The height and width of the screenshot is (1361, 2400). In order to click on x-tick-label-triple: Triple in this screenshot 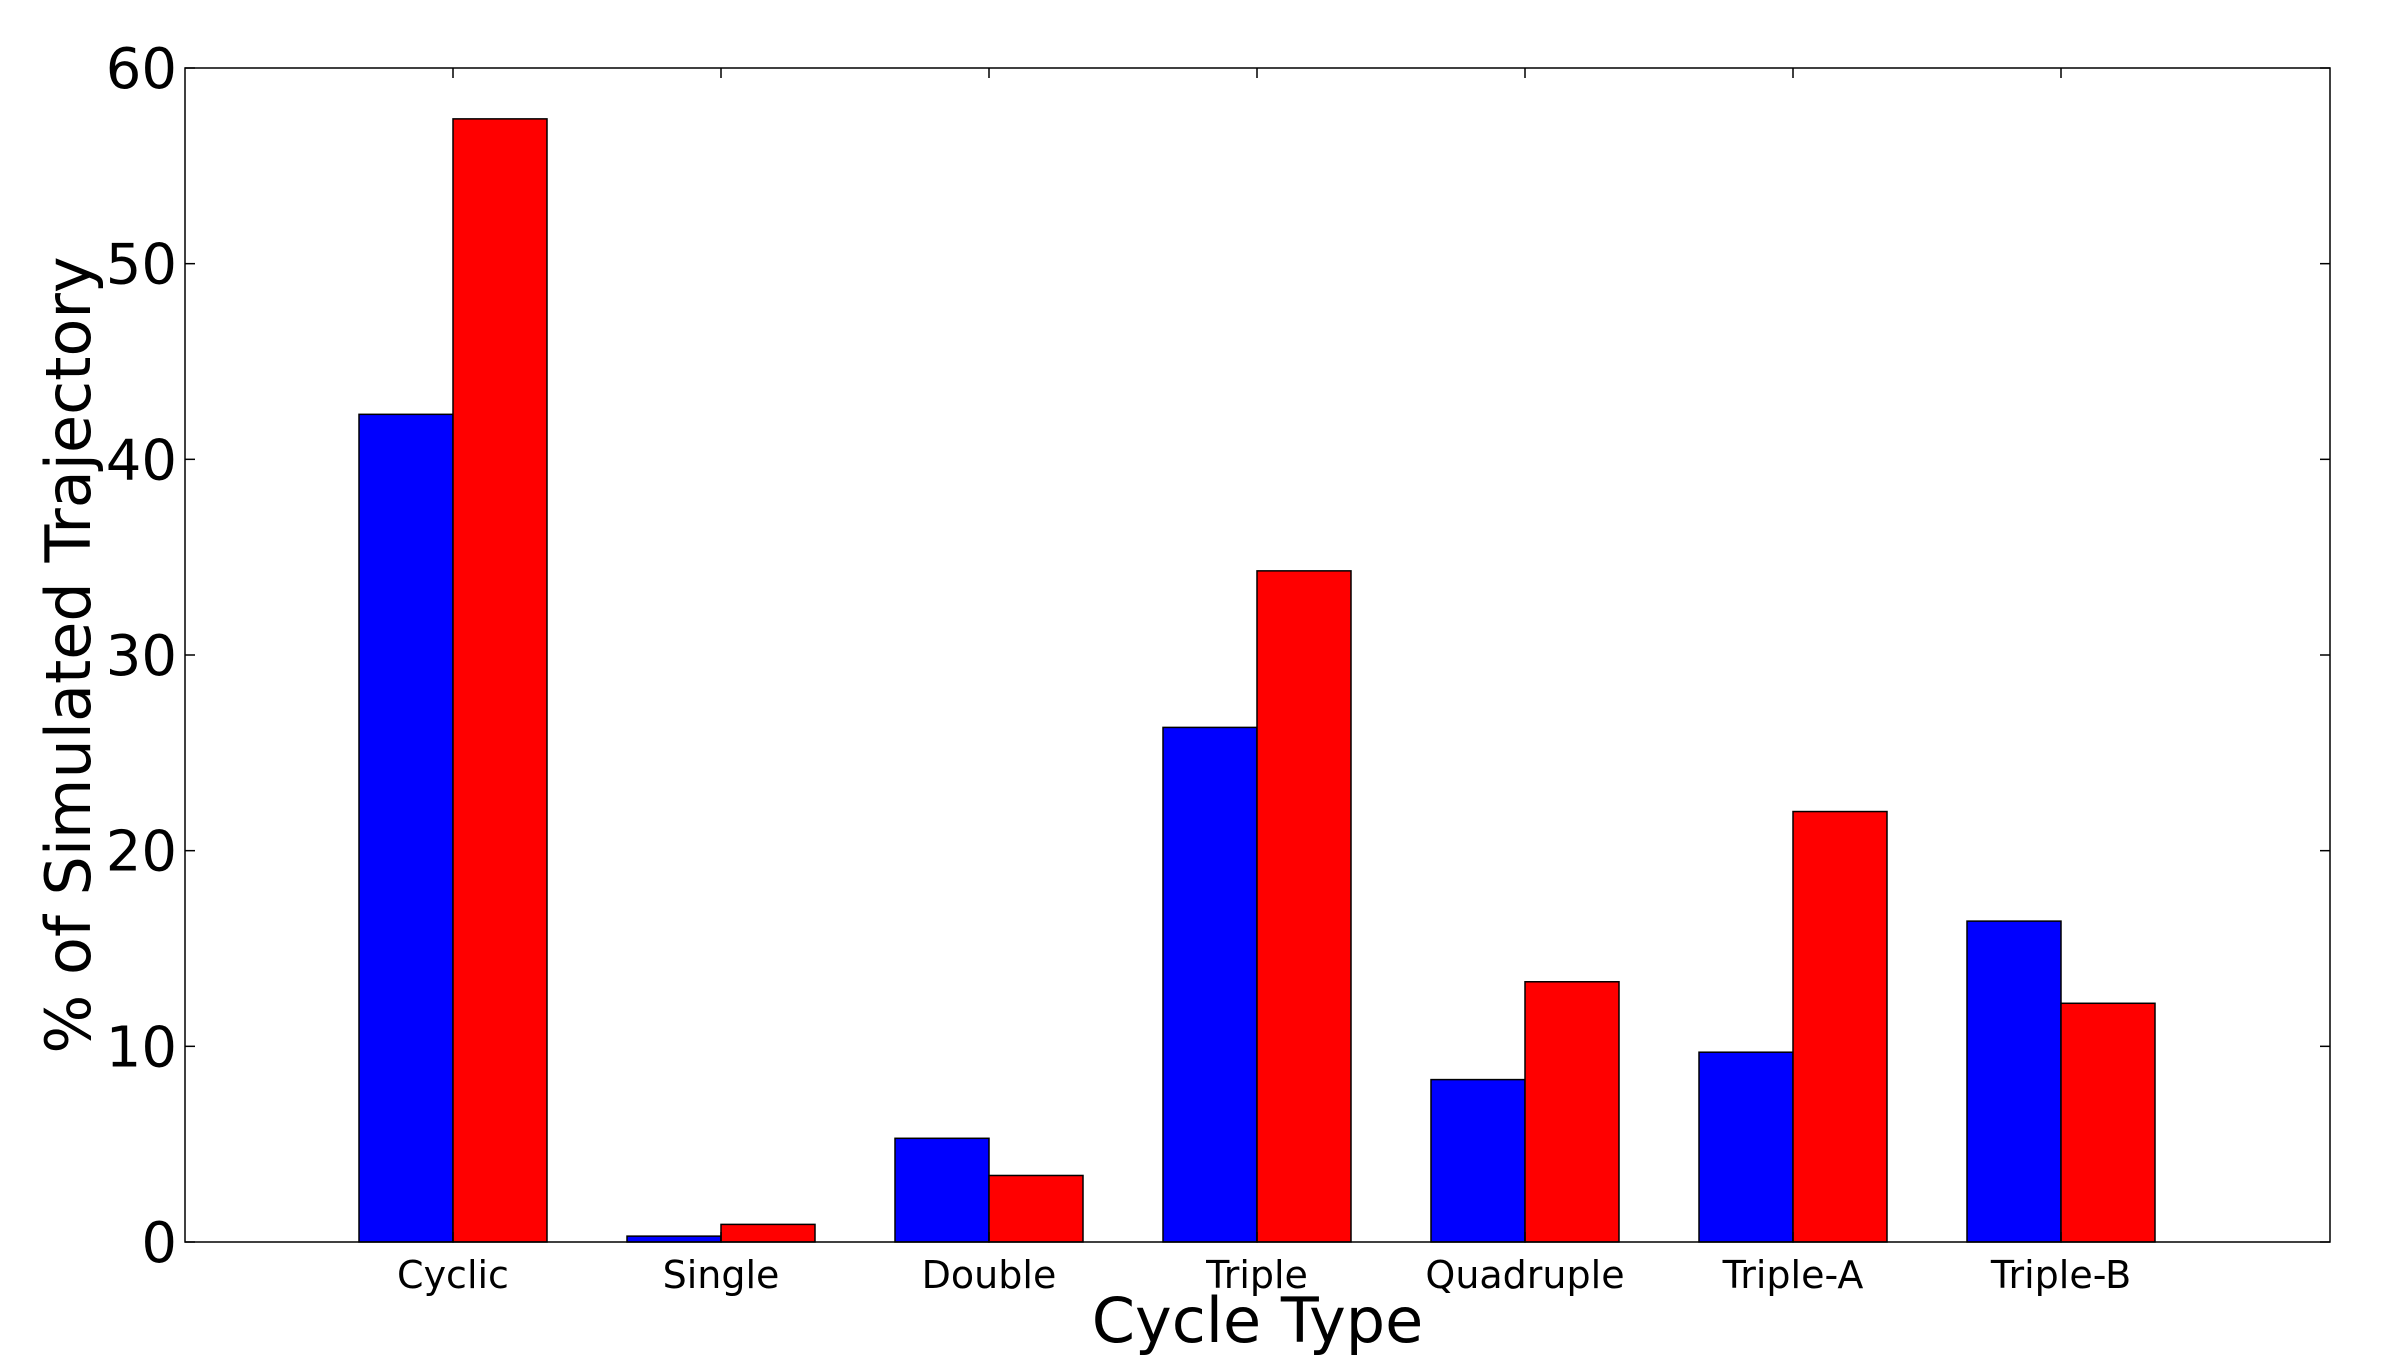, I will do `click(1256, 1275)`.